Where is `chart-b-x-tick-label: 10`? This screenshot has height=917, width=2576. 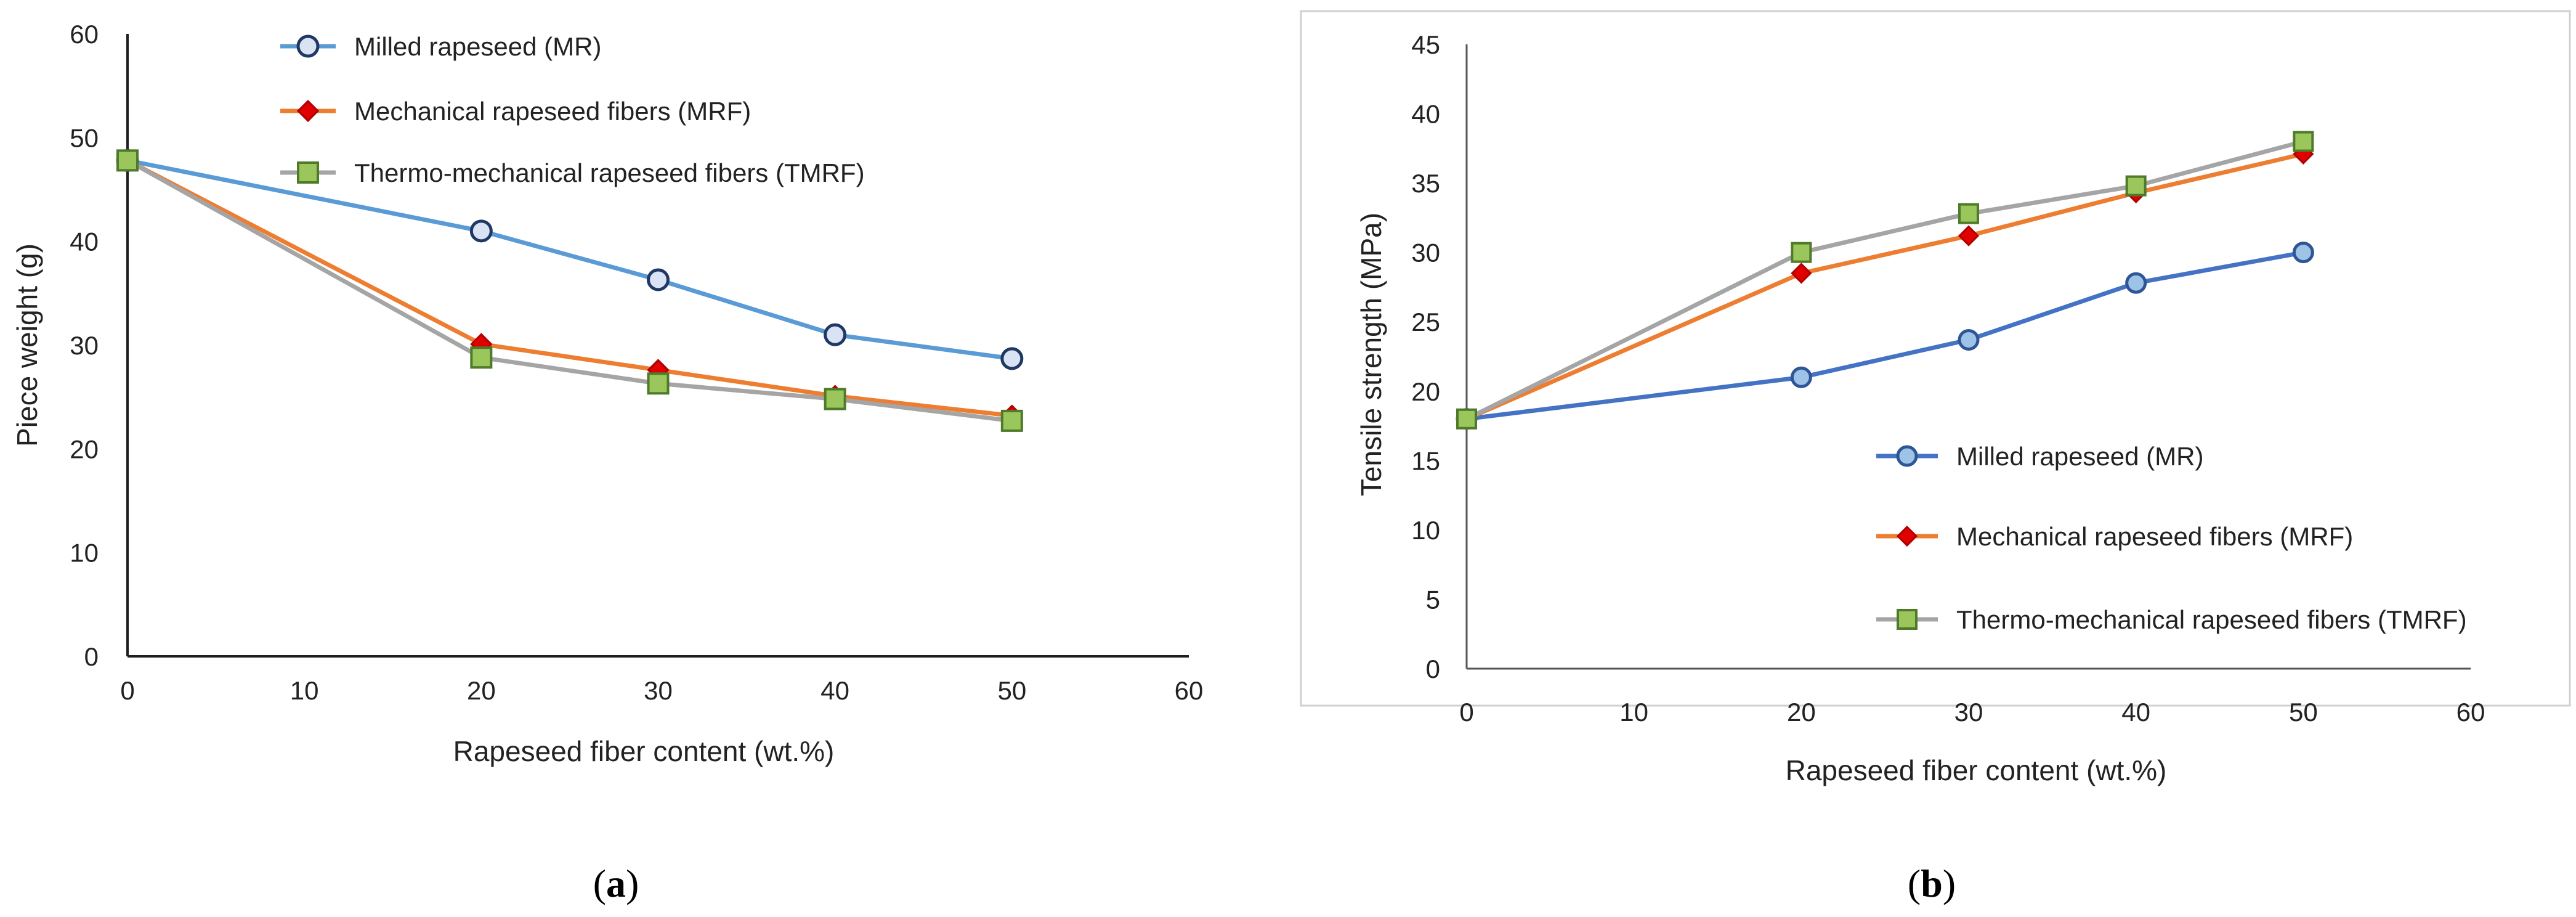
chart-b-x-tick-label: 10 is located at coordinates (1633, 712).